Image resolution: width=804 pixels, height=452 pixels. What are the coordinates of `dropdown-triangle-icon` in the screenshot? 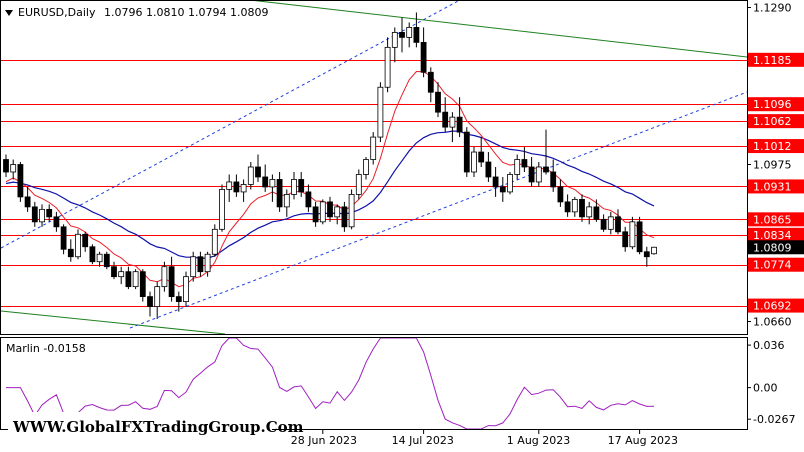 It's located at (9, 13).